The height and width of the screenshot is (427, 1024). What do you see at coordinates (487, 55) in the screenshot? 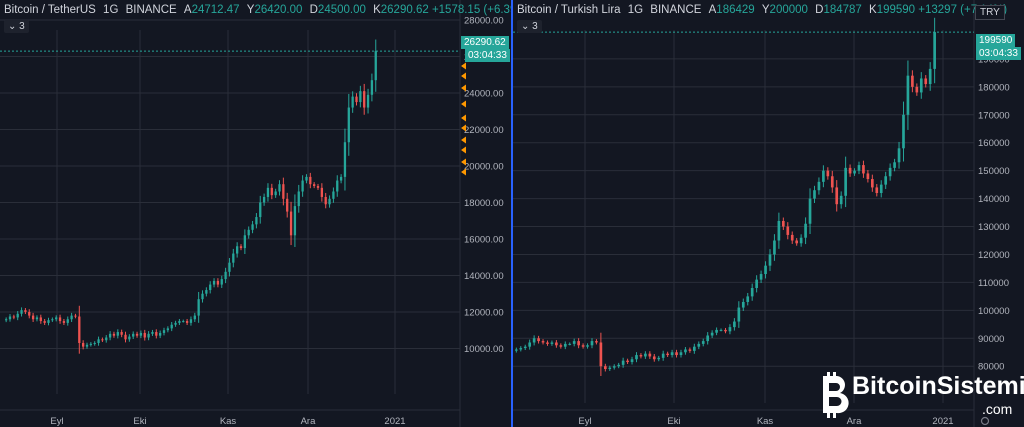
I see `bar-countdown: 03:04:33` at bounding box center [487, 55].